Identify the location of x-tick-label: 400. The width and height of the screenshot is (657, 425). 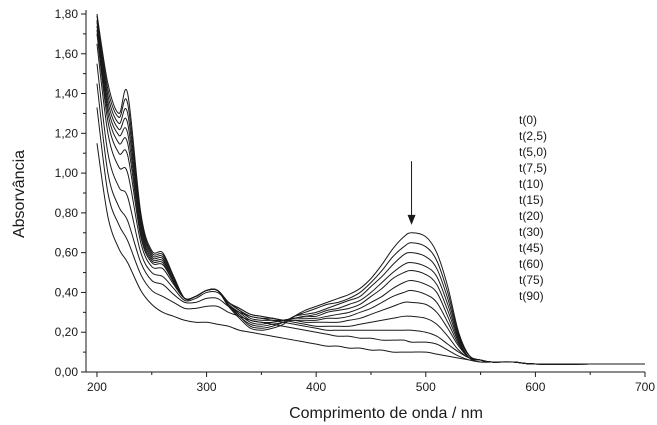
(316, 387).